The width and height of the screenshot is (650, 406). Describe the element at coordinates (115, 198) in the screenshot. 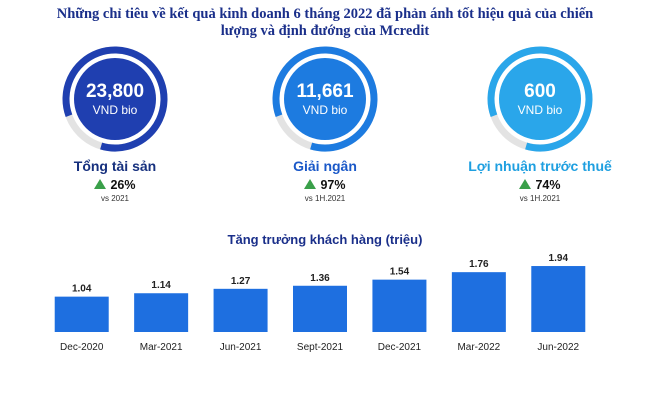

I see `kpi-comparison: vs 2021` at that location.